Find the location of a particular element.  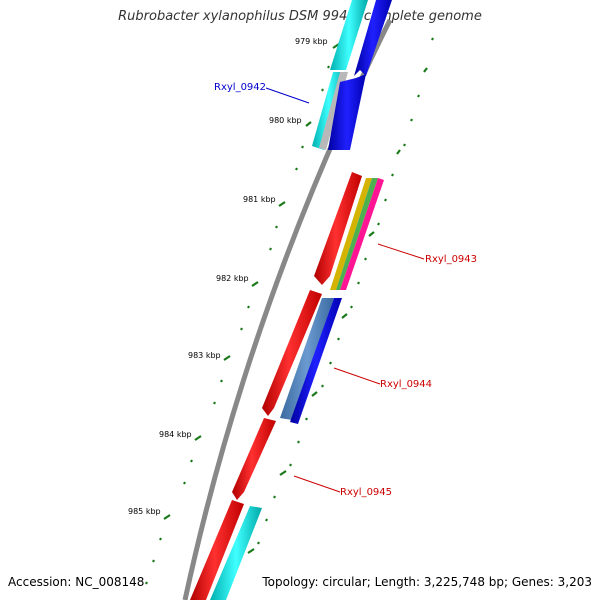

scale-label: 981 kbp is located at coordinates (259, 199).